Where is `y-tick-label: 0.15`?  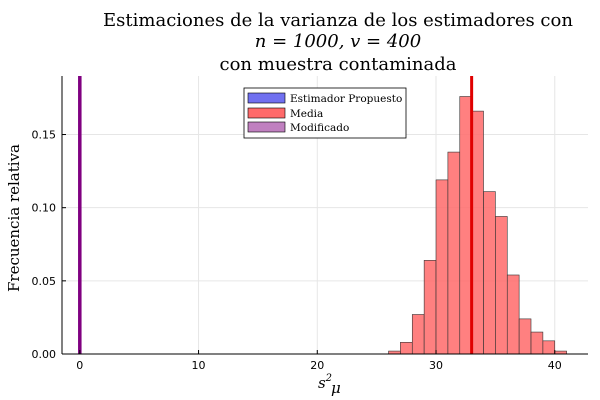 y-tick-label: 0.15 is located at coordinates (44, 135).